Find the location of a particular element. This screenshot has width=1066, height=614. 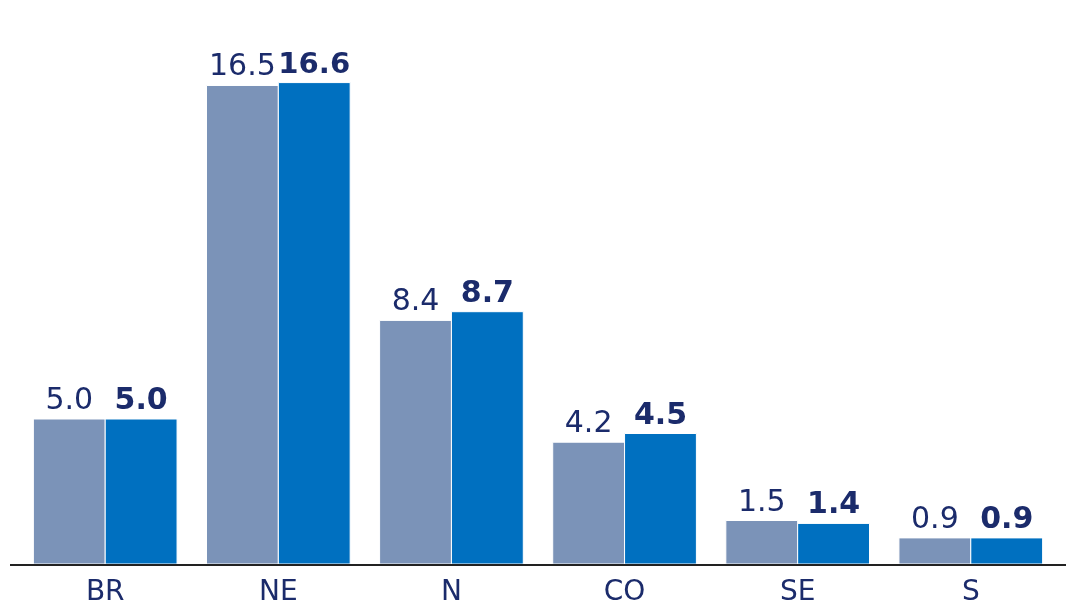

data-label: 1.5 is located at coordinates (761, 500).